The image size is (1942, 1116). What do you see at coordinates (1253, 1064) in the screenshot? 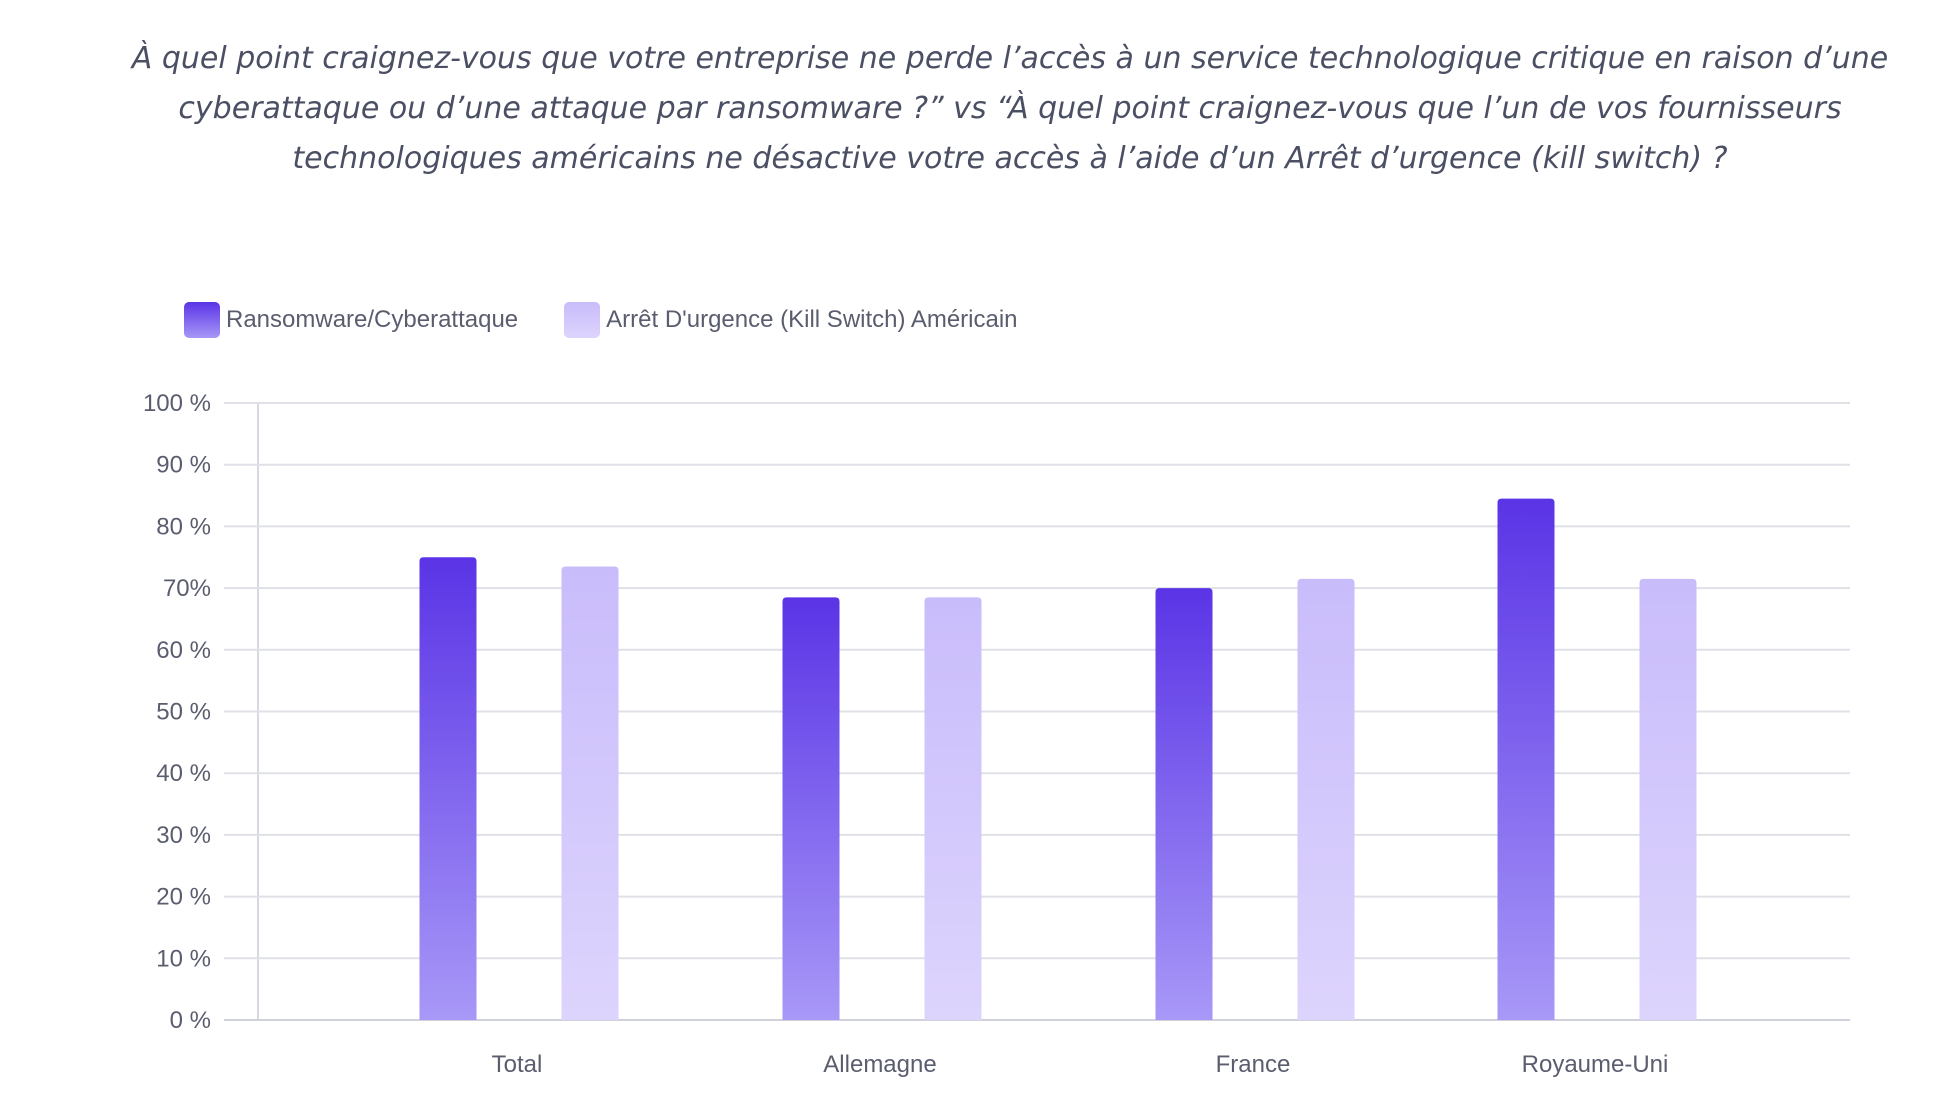
I see `x-tick-label: France` at bounding box center [1253, 1064].